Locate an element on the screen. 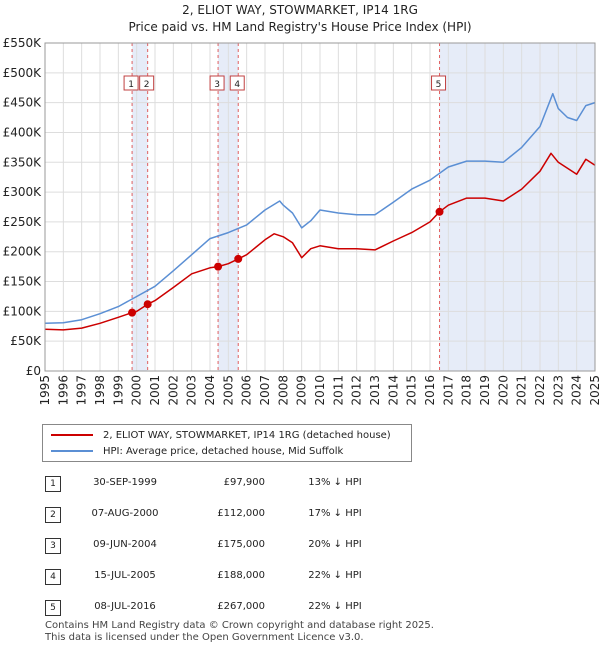 The height and width of the screenshot is (650, 600). y-tick-label: £50K is located at coordinates (26, 341).